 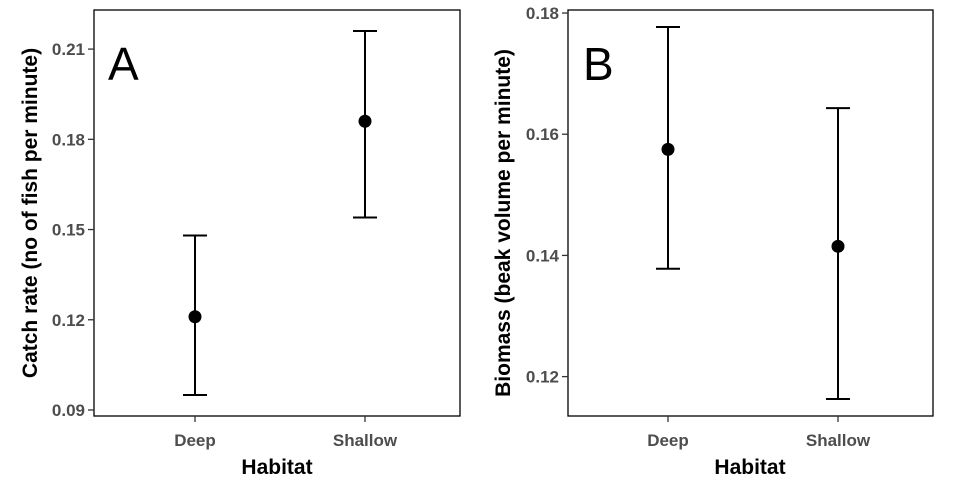 What do you see at coordinates (542, 377) in the screenshot?
I see `panel-b-y-tick-label: 0.12` at bounding box center [542, 377].